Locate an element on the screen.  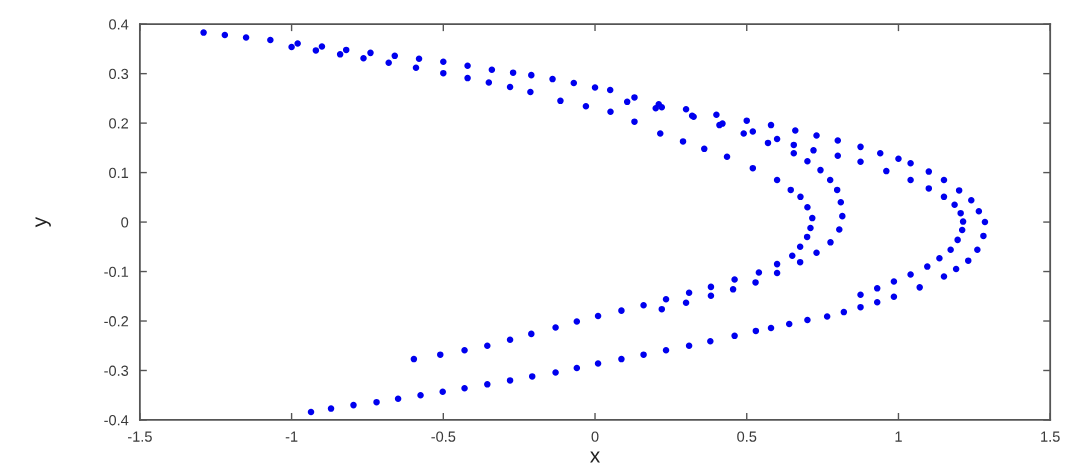
y-tick-label: 0 is located at coordinates (125, 222).